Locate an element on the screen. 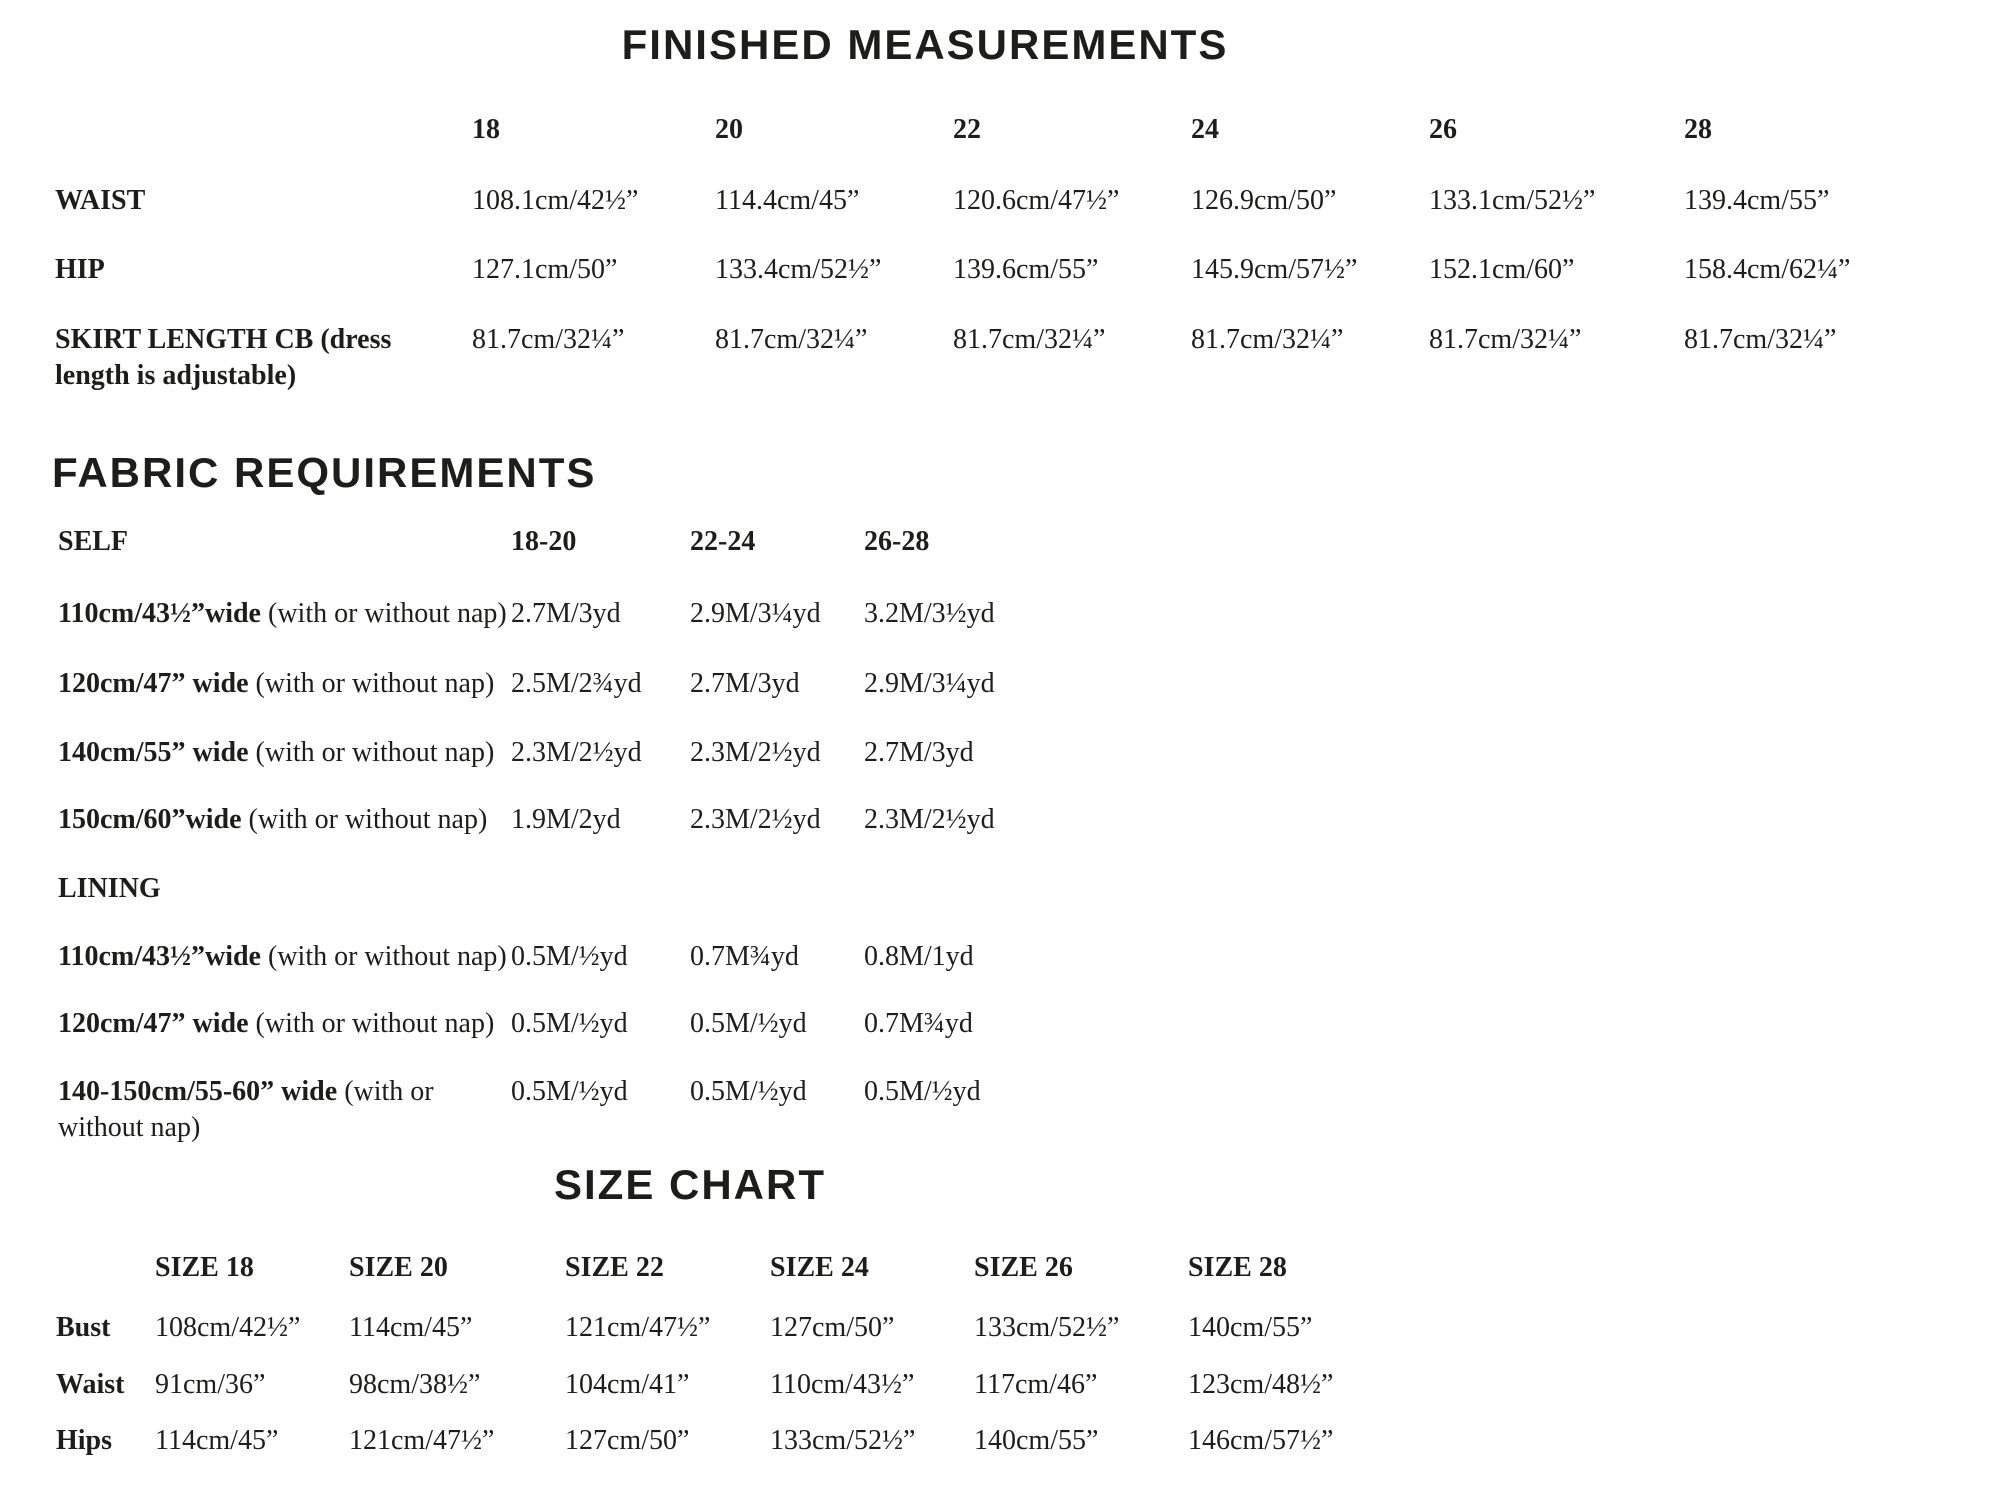 The height and width of the screenshot is (1500, 2000). fm-row-label-hip: HIP is located at coordinates (80, 269).